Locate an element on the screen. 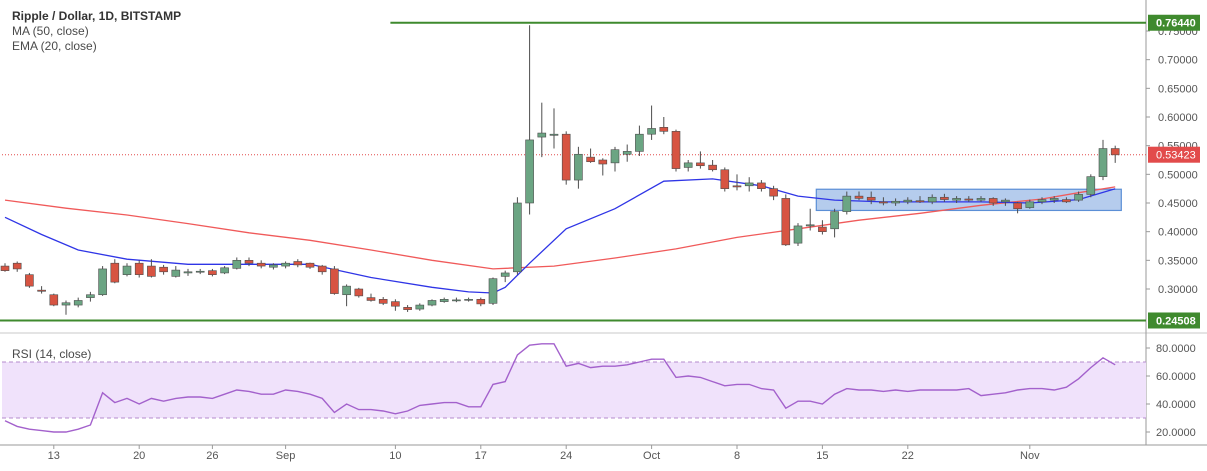  level-price-tag is located at coordinates (1174, 22).